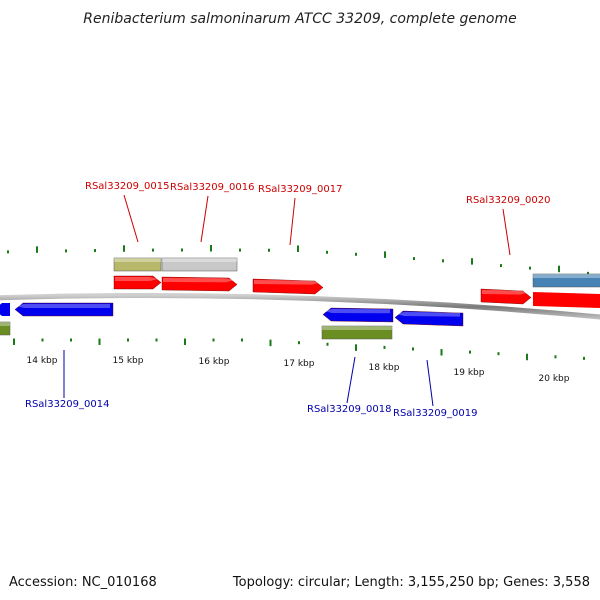  I want to click on gene-arrow-edge-right, so click(566, 300).